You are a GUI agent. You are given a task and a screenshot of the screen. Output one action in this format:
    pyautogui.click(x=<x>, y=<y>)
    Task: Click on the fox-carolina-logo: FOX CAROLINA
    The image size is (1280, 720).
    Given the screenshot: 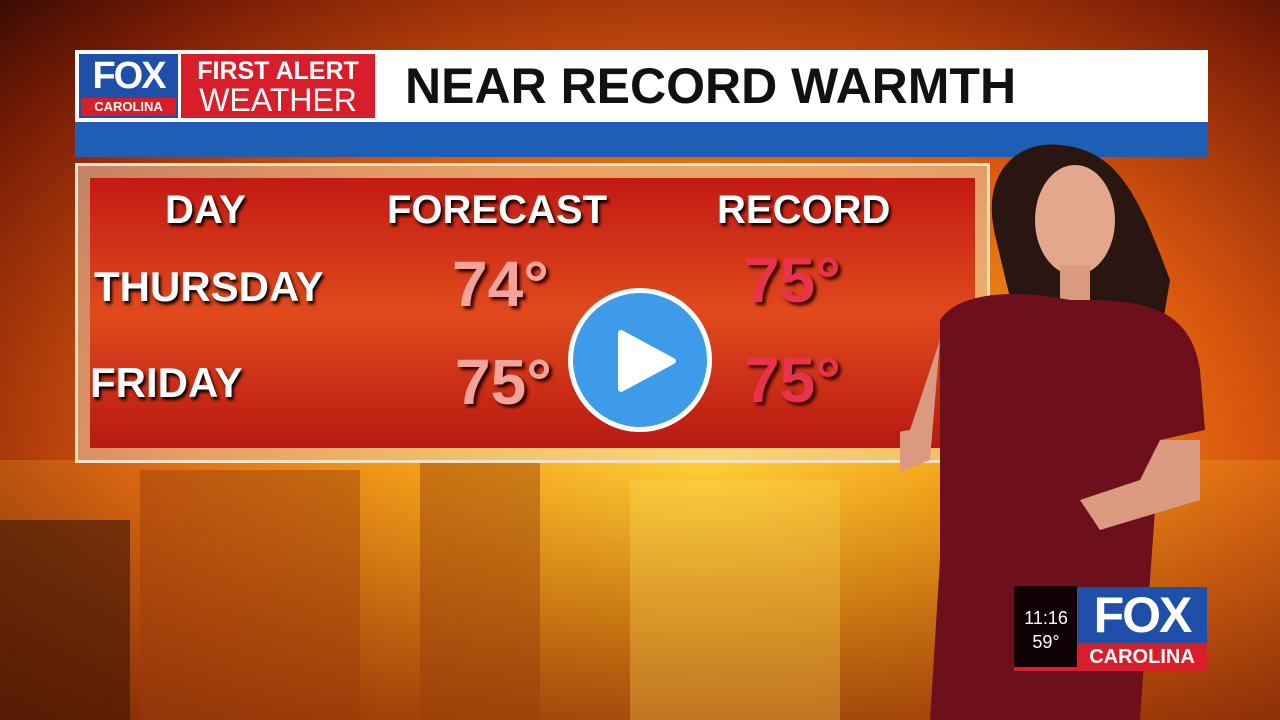 What is the action you would take?
    pyautogui.click(x=128, y=86)
    